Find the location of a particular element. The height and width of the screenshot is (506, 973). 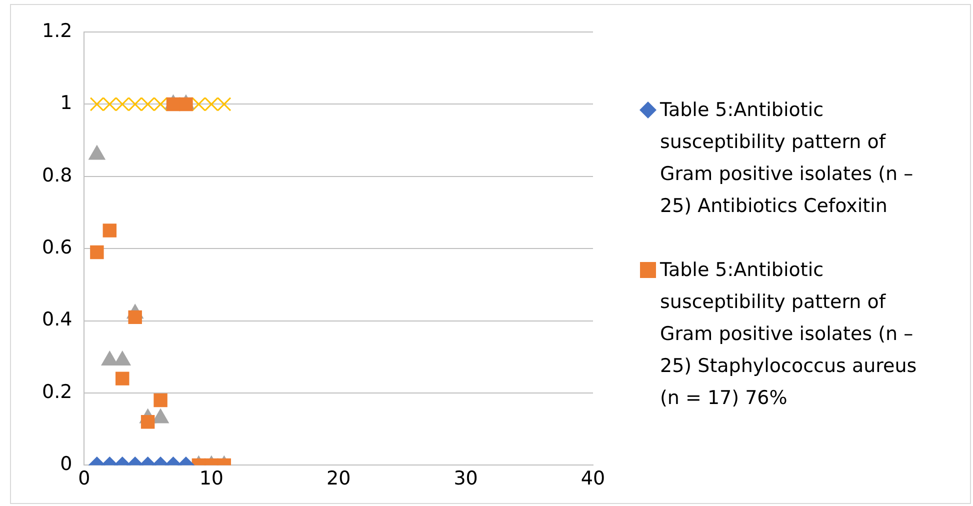

y-tick-label: 0.4 is located at coordinates (57, 319).